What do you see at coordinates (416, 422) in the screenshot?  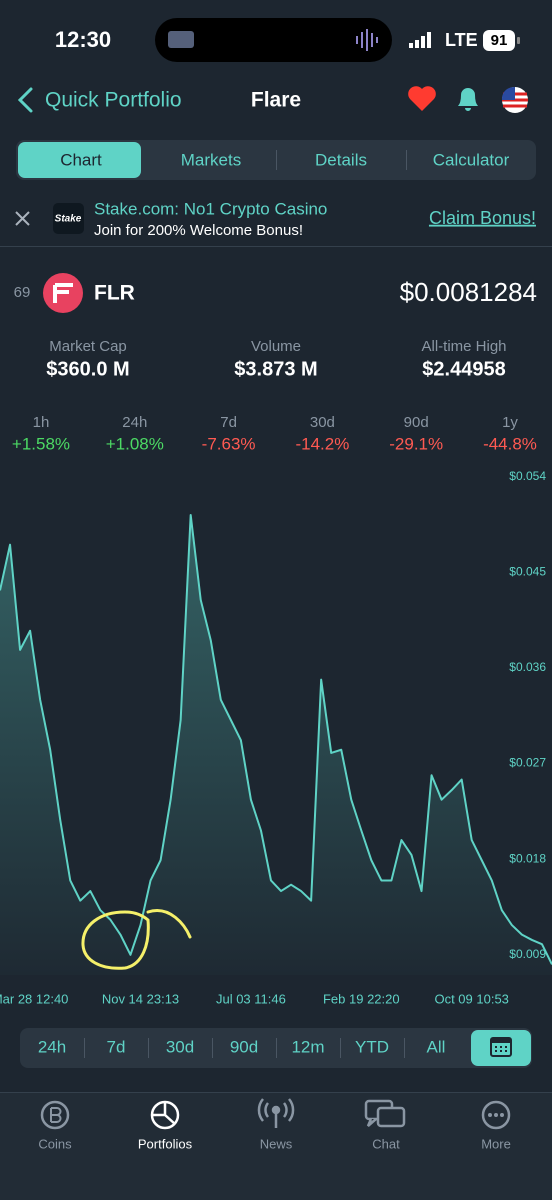 I see `change-period: 90d` at bounding box center [416, 422].